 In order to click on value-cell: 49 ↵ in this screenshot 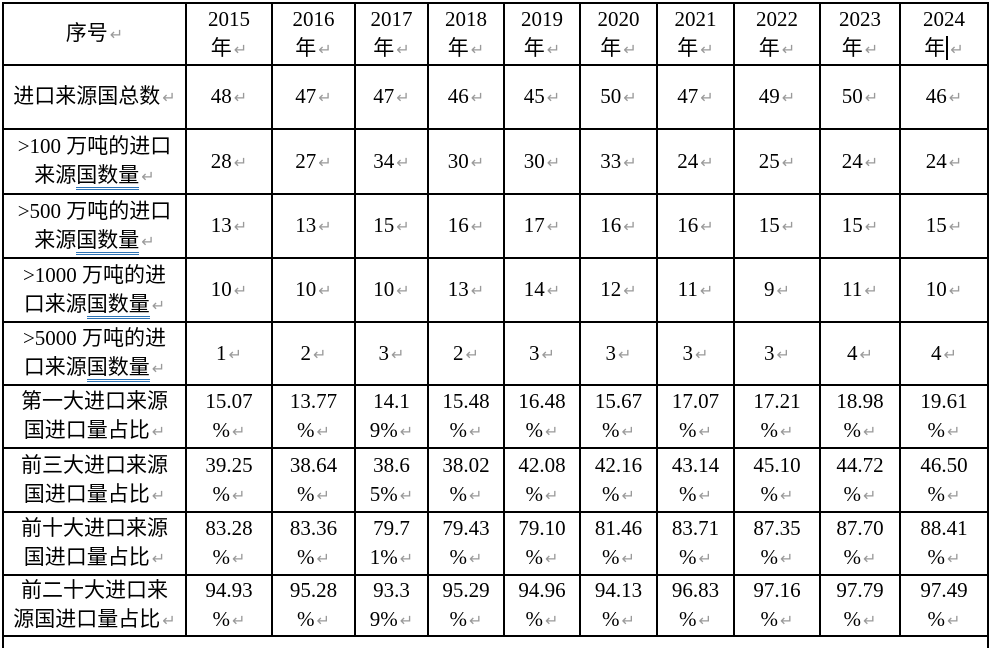, I will do `click(777, 97)`.